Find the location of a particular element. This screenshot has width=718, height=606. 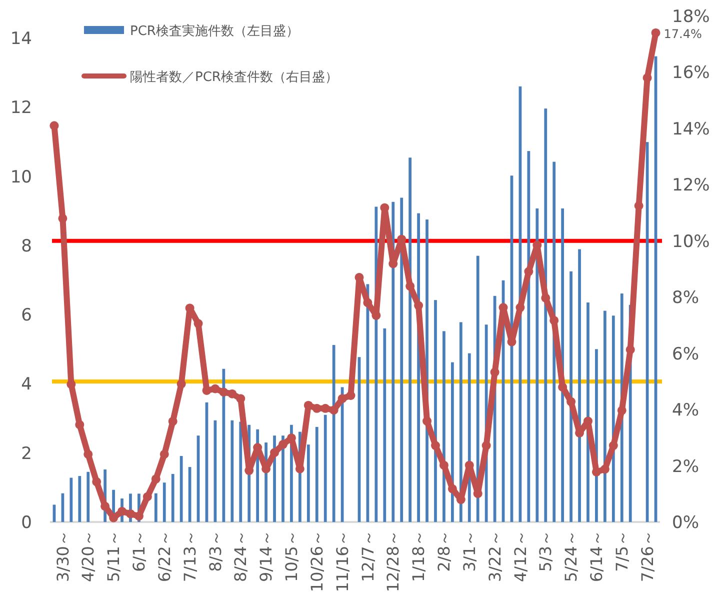

y-tick-label: 0 is located at coordinates (26, 523).